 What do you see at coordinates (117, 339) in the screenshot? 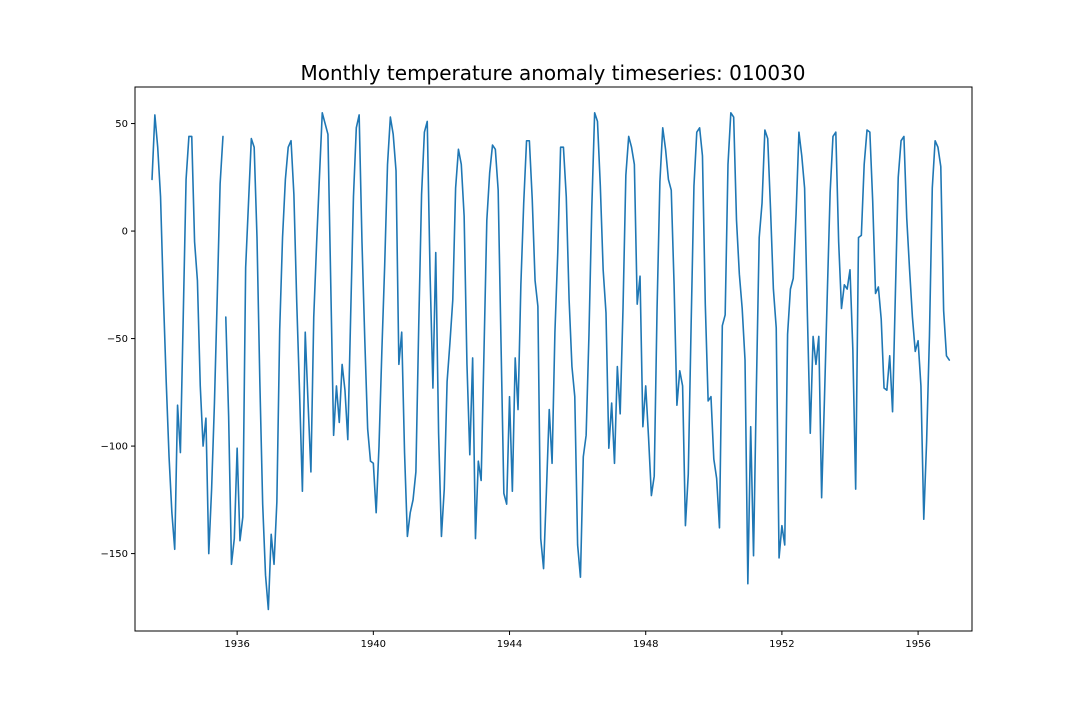
I see `y-tick-label: −50` at bounding box center [117, 339].